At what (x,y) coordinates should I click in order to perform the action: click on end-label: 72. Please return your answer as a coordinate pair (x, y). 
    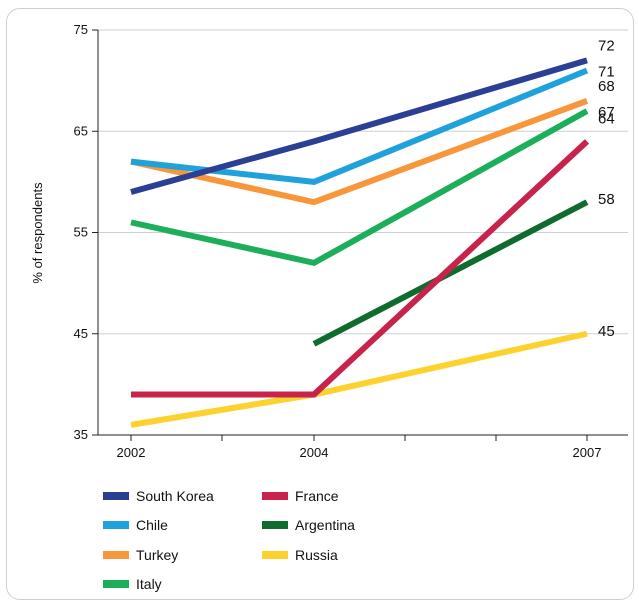
    Looking at the image, I should click on (606, 45).